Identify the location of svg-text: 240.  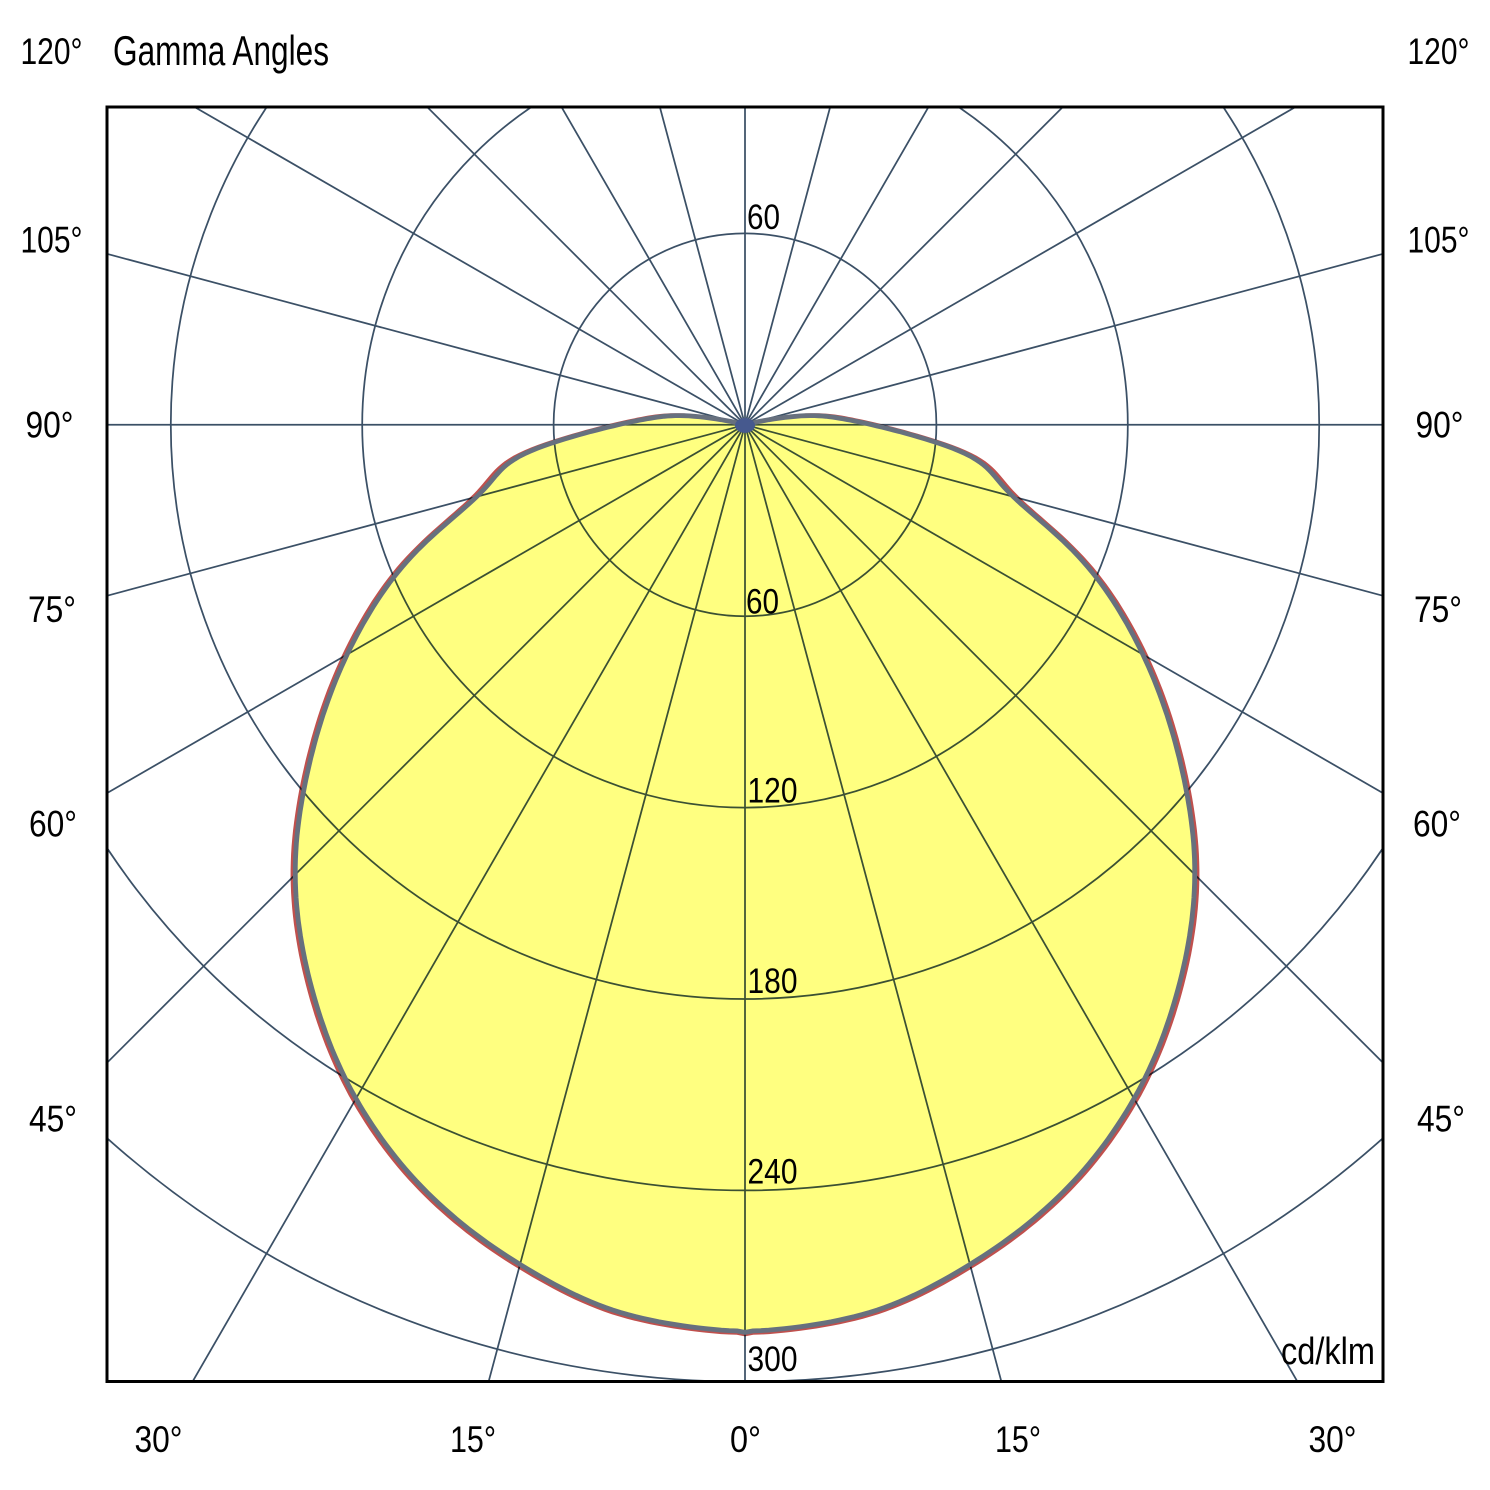
(773, 1172).